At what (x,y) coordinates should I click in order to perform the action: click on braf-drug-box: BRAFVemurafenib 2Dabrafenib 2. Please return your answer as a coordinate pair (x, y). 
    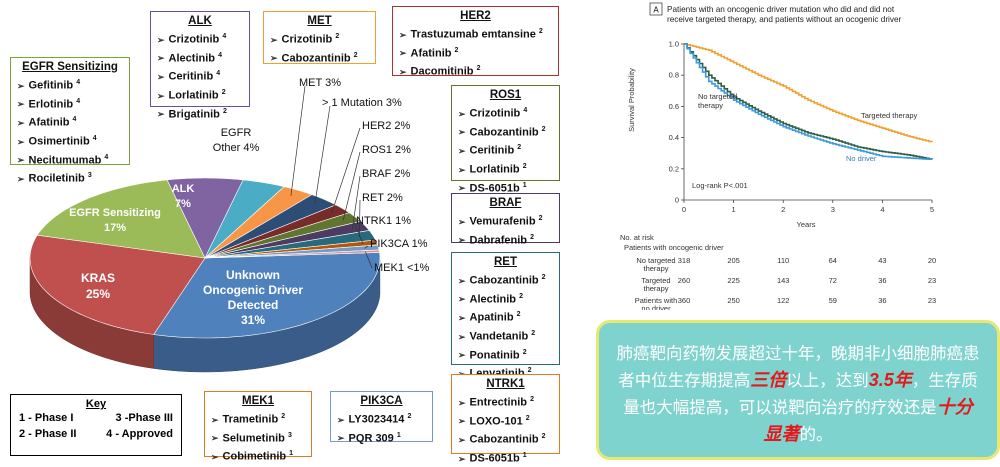
    Looking at the image, I should click on (505, 220).